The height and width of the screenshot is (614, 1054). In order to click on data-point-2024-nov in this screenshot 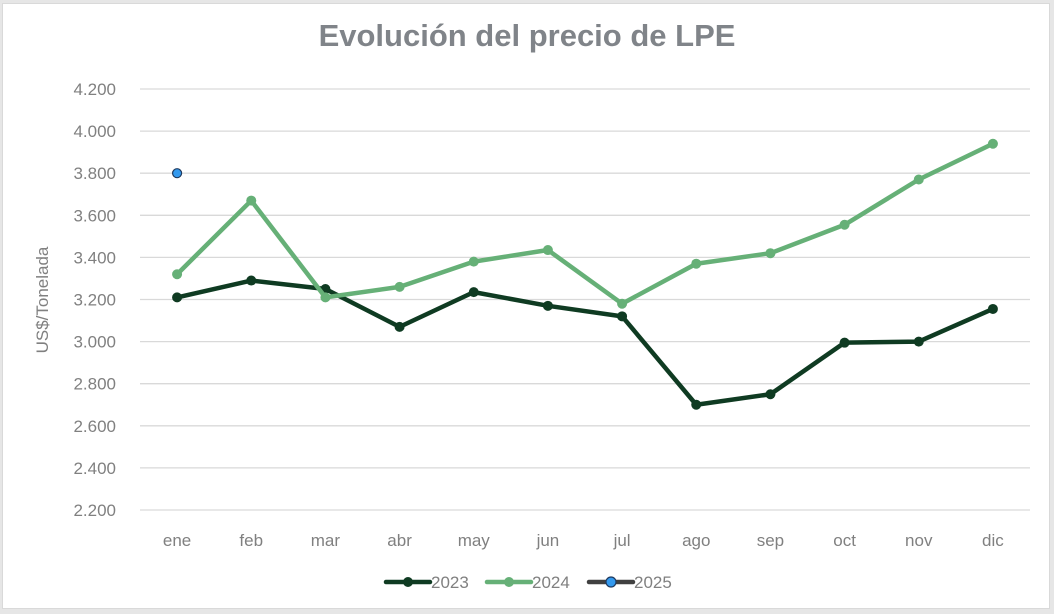, I will do `click(918, 179)`.